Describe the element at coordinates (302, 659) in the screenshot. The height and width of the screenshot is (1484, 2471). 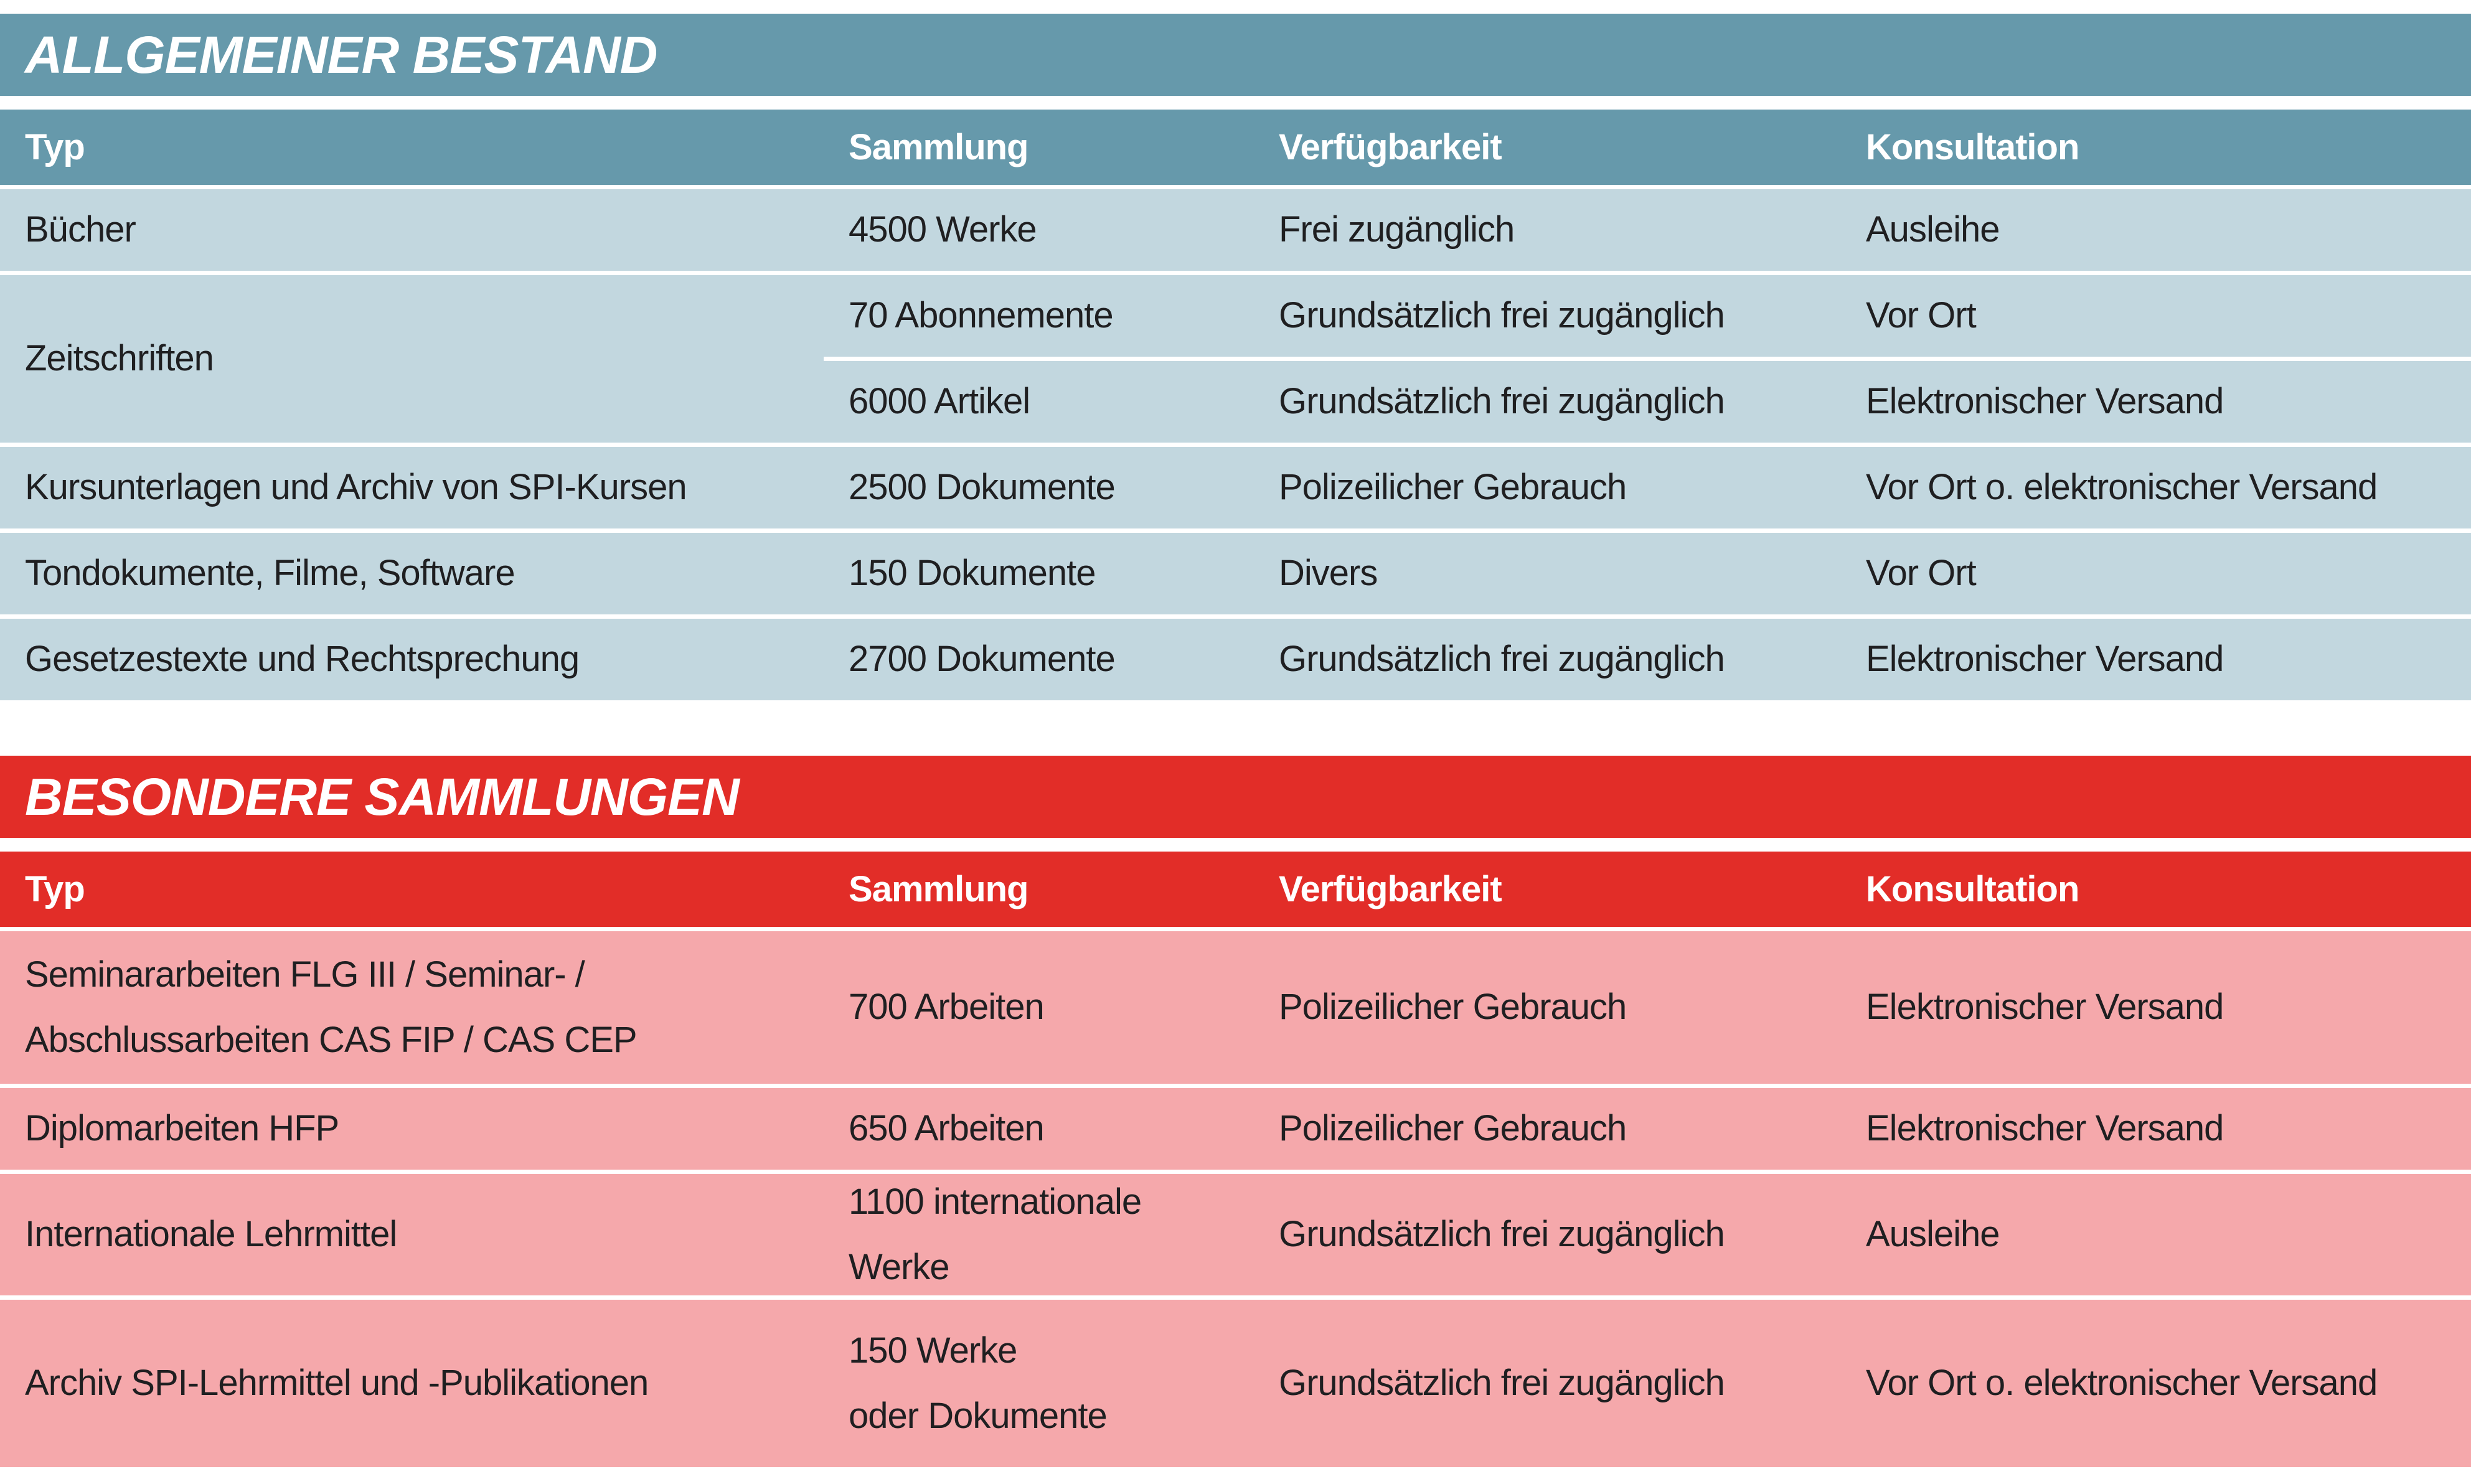
I see `cell-typ: Gesetzestexte und Rechtsprechung` at that location.